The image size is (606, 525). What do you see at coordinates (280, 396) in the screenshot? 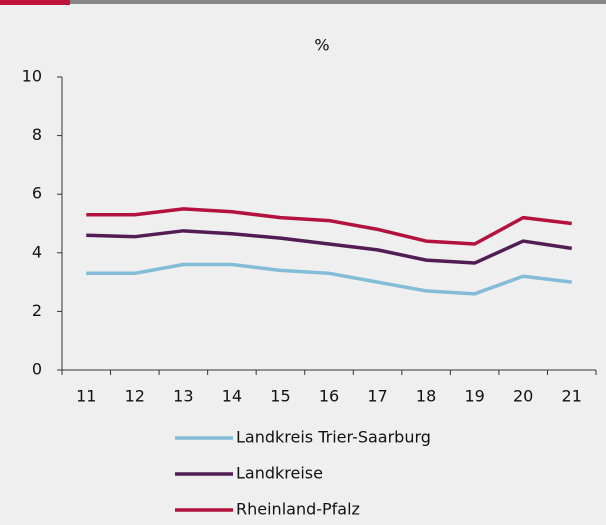
I see `x-tick-label: 15` at bounding box center [280, 396].